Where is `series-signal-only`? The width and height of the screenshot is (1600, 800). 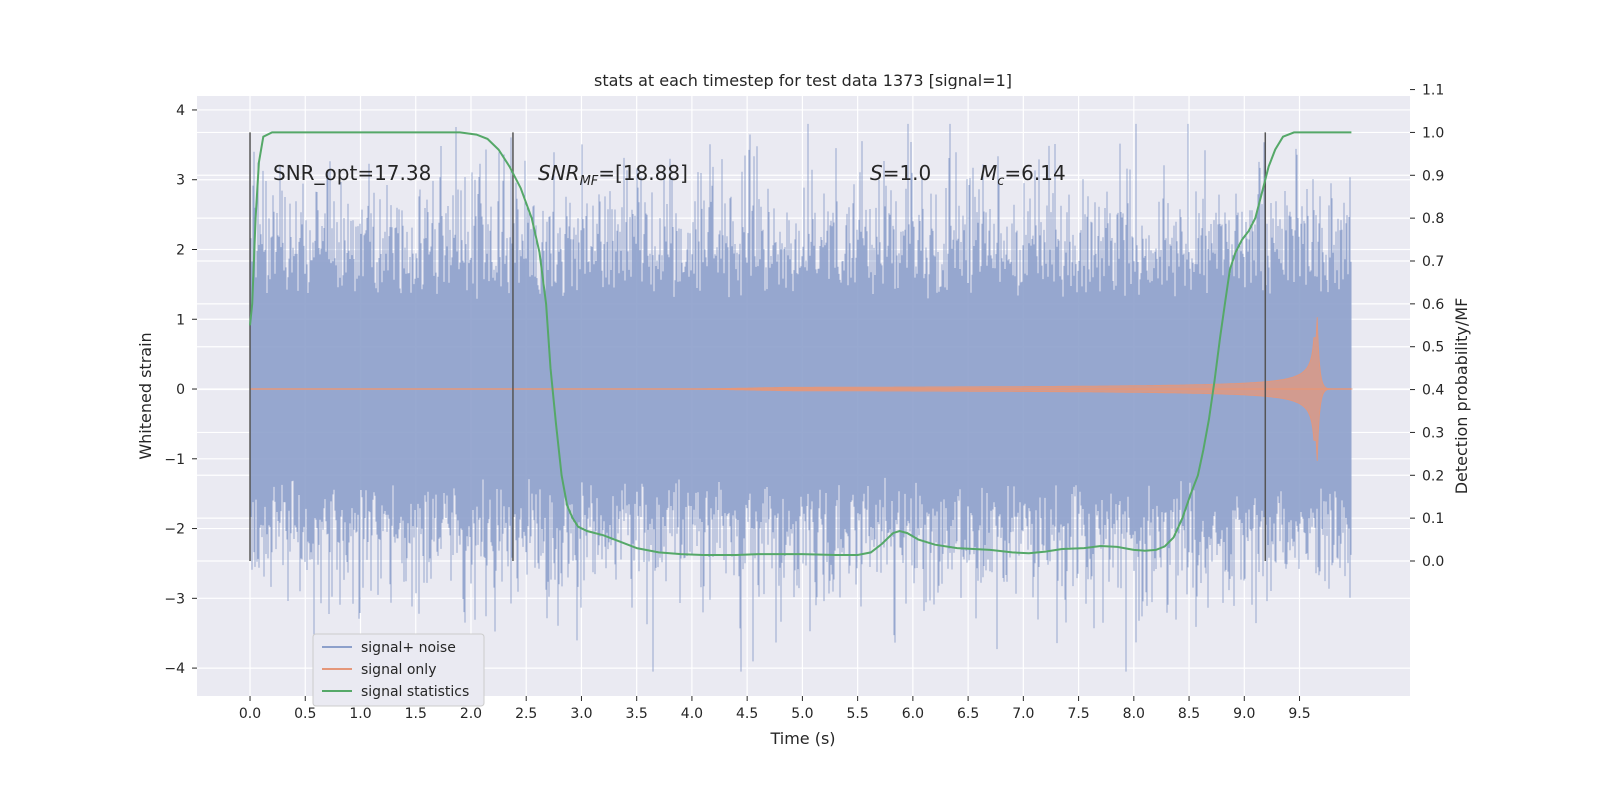 series-signal-only is located at coordinates (801, 389).